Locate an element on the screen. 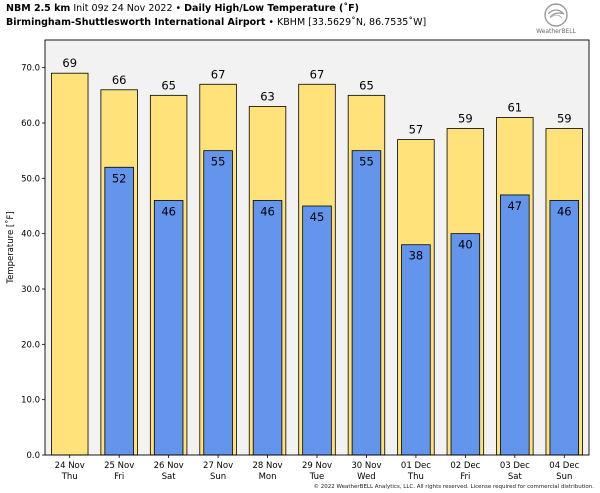 The width and height of the screenshot is (600, 493). y-tick-label: 20.0 is located at coordinates (30, 345).